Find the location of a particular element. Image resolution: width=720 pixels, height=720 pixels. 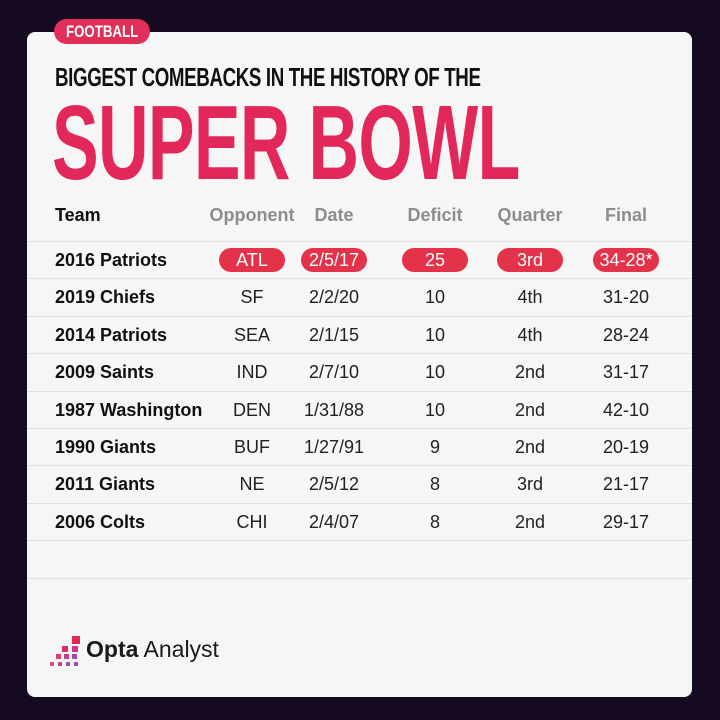

cell-date: 2/5/17 is located at coordinates (334, 260).